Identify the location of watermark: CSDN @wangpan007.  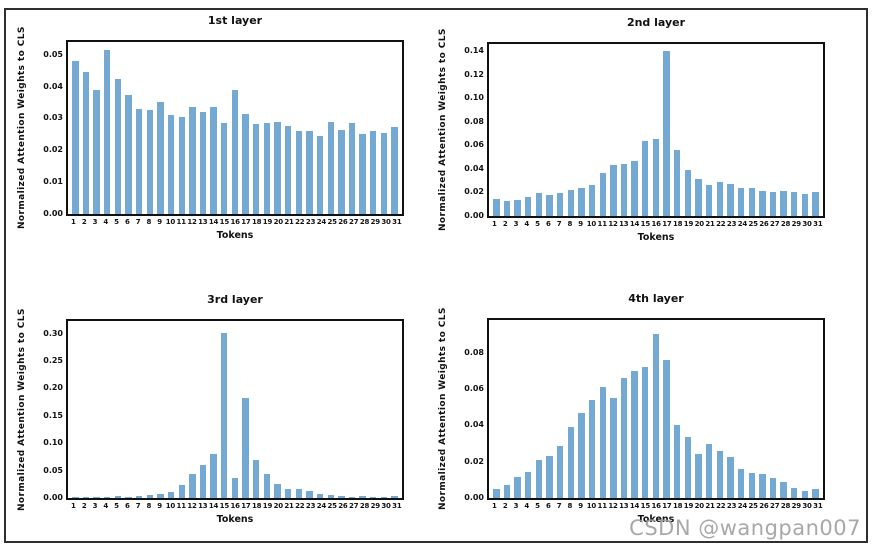
(745, 528).